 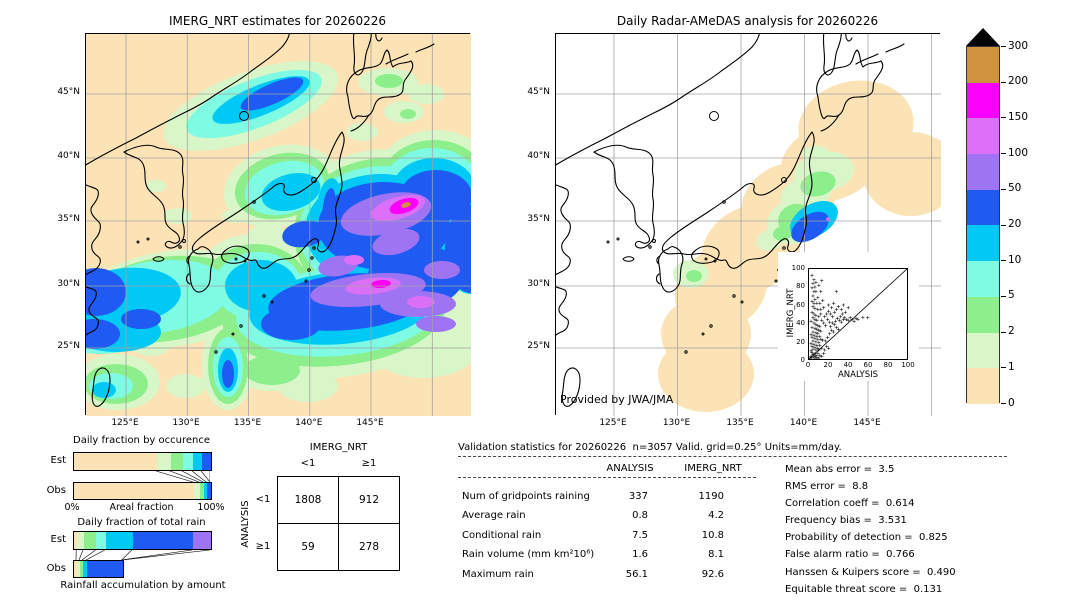 What do you see at coordinates (800, 286) in the screenshot?
I see `inset-y-tick-label: 80` at bounding box center [800, 286].